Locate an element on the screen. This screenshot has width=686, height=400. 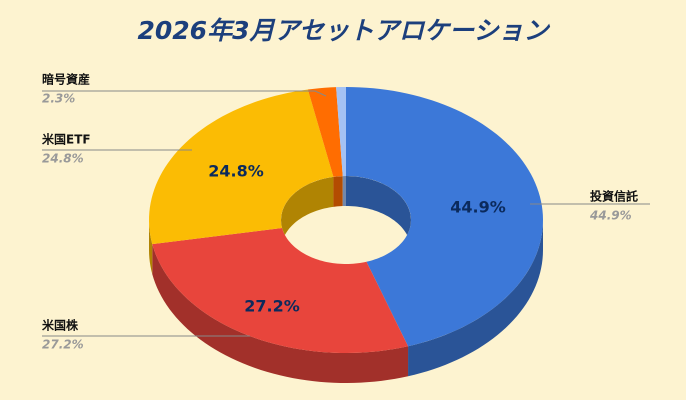
hole-wall is located at coordinates (346, 213).